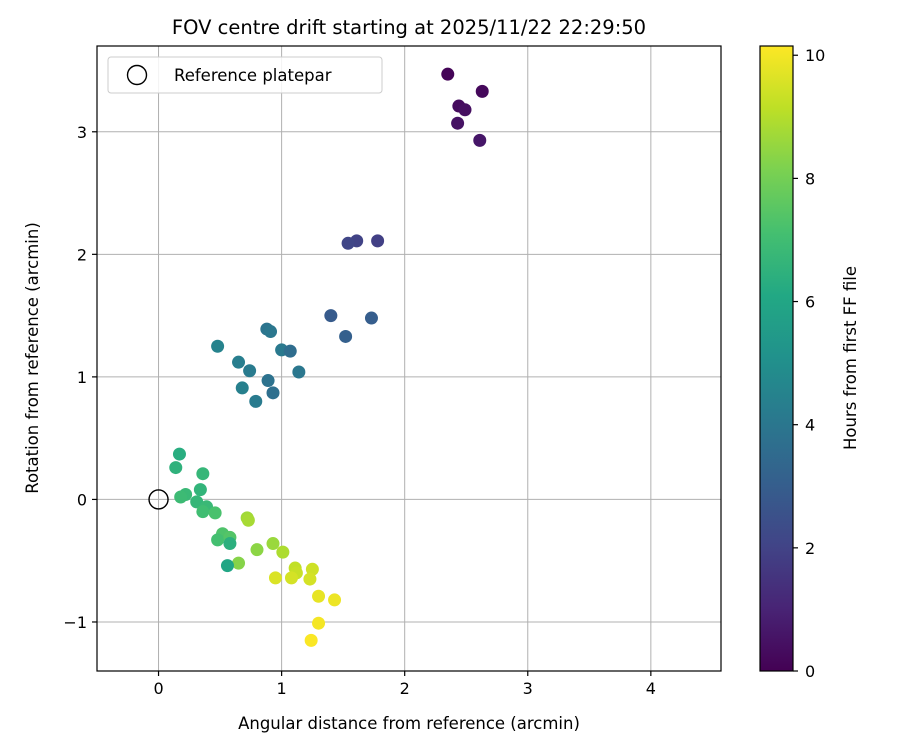 This screenshot has width=900, height=750. I want to click on colorbar: 0 2 4 6 8 10 Hours from first FF file, so click(809, 363).